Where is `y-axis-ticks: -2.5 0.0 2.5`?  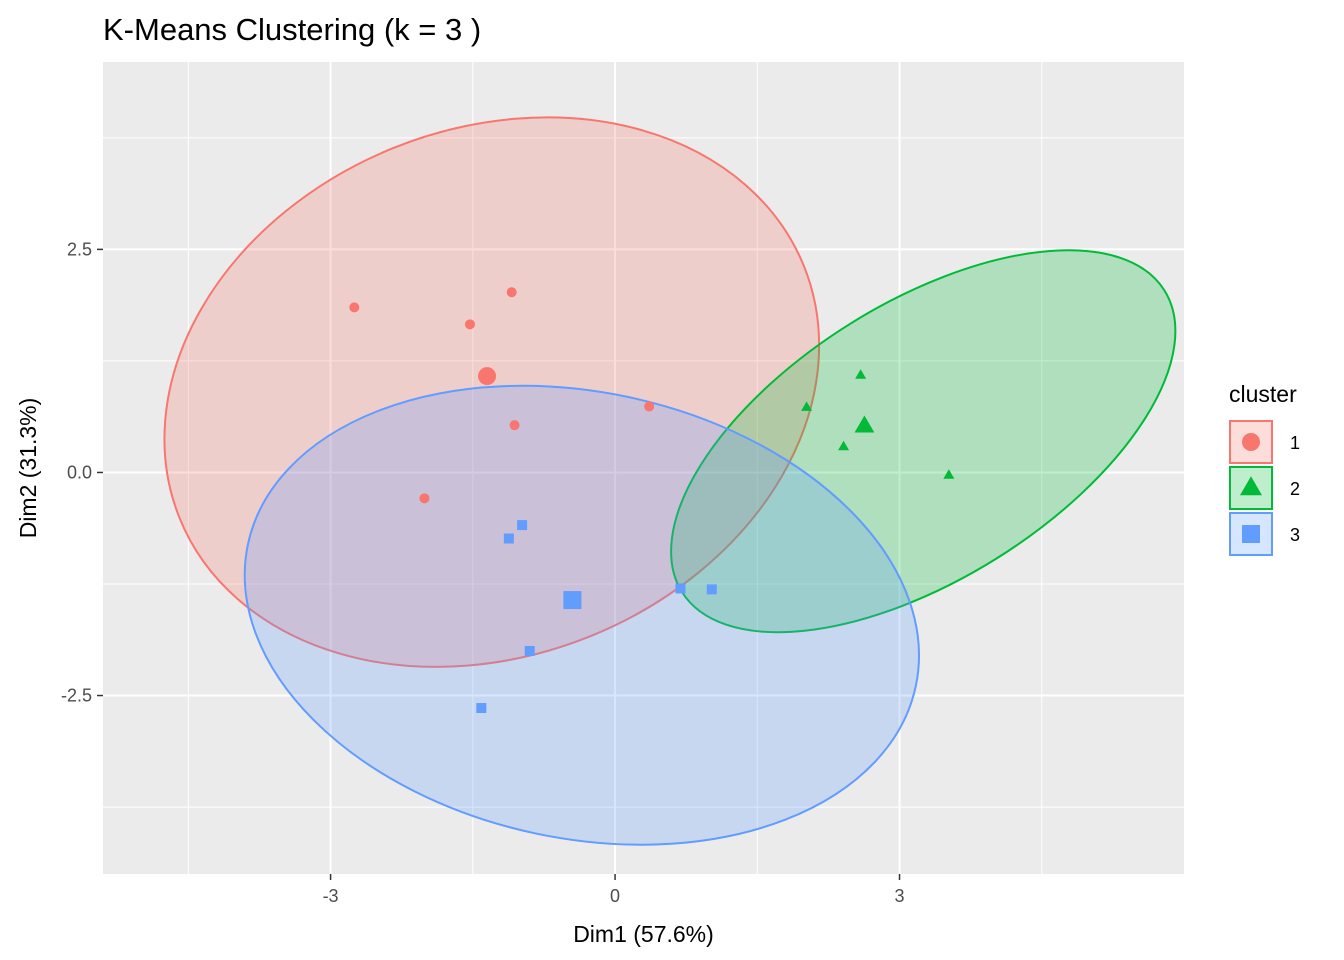
y-axis-ticks: -2.5 0.0 2.5 is located at coordinates (82, 472).